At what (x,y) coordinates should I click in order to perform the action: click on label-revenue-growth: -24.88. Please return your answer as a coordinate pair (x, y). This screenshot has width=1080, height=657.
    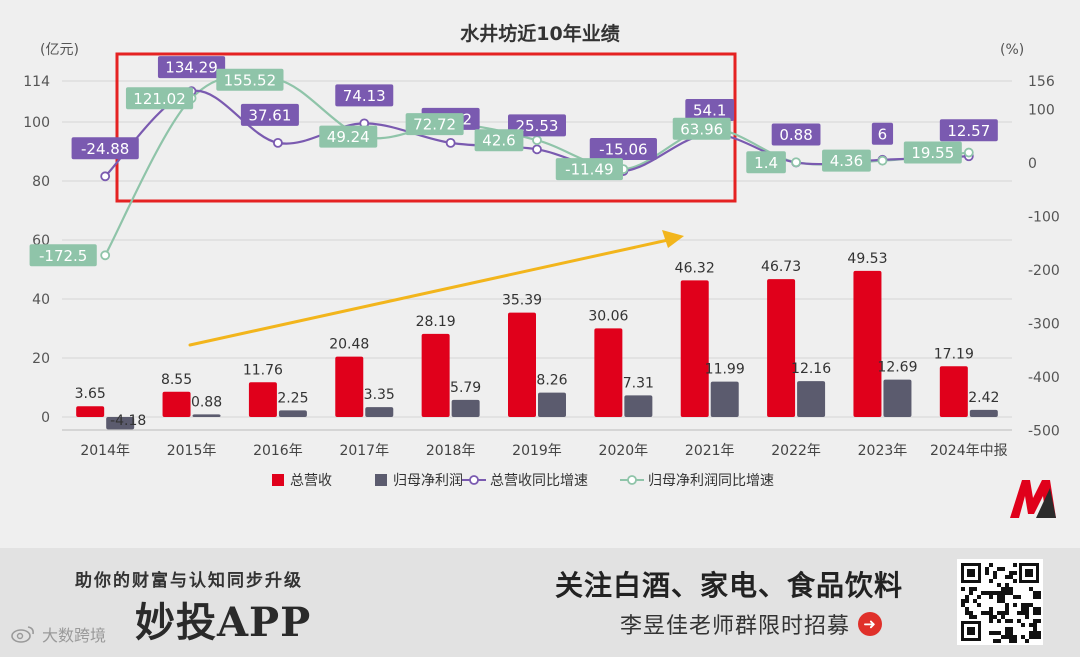
    Looking at the image, I should click on (105, 149).